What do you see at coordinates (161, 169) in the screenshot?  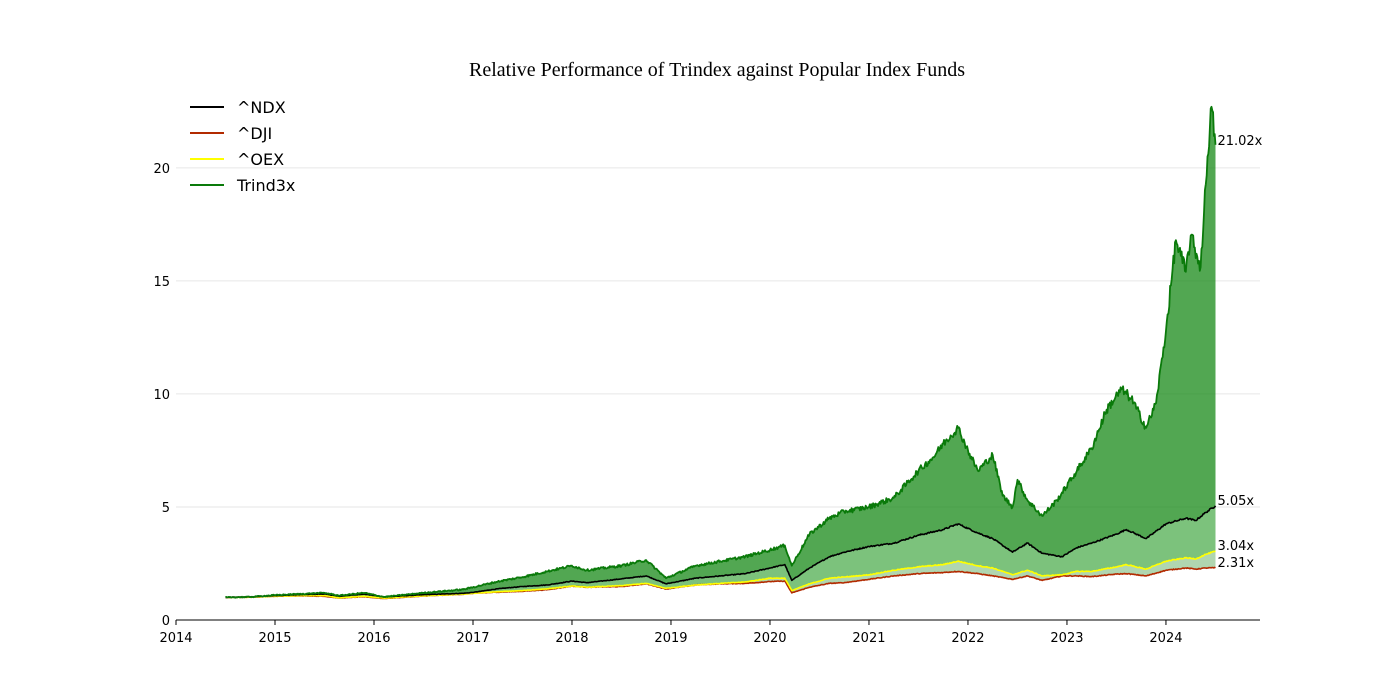 I see `y-tick-label: 20` at bounding box center [161, 169].